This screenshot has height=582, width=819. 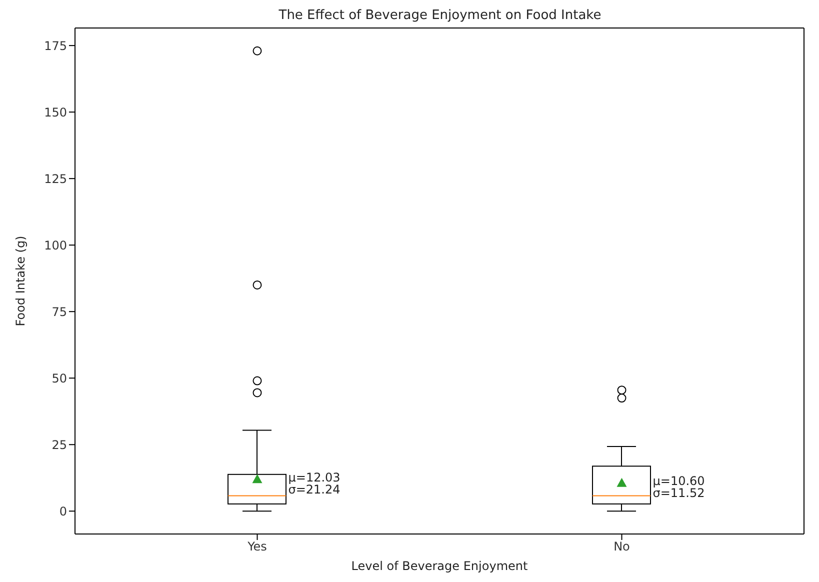 What do you see at coordinates (678, 481) in the screenshot?
I see `annotation: μ=10.60` at bounding box center [678, 481].